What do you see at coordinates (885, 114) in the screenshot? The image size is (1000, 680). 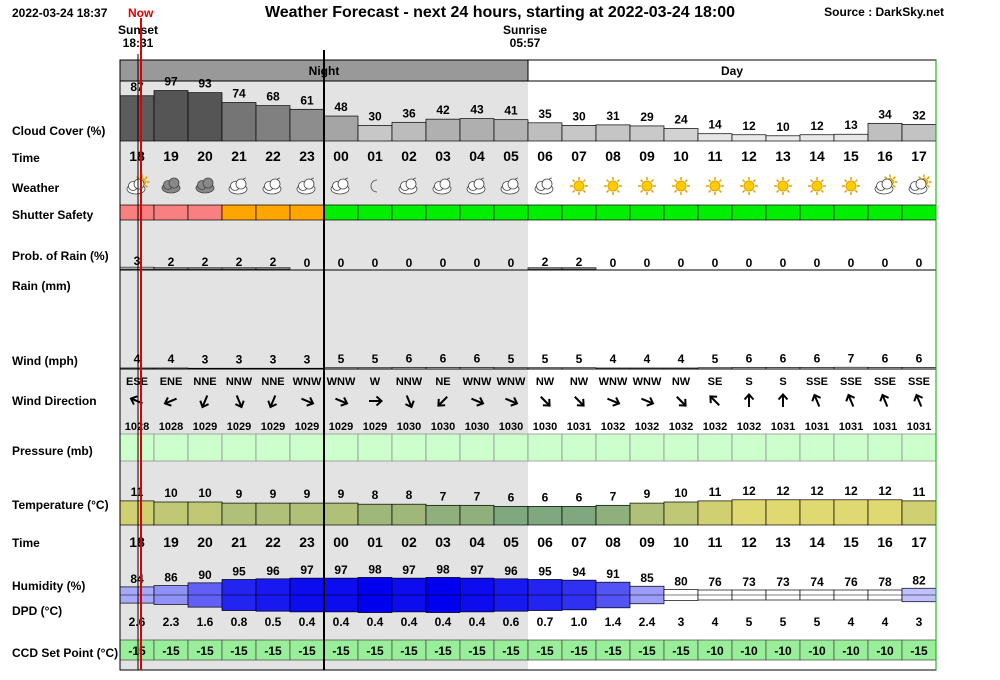 I see `cloud-cover-value: 34` at bounding box center [885, 114].